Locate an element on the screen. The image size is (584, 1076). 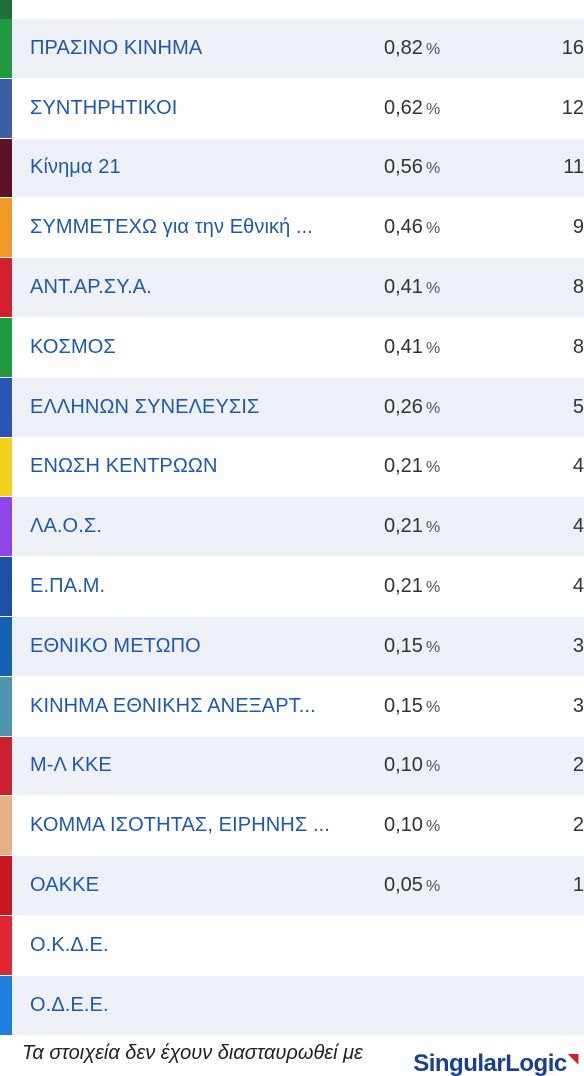
result-row: ΕΝΩΣΗ ΚΕΝΤΡΩΩΝ 0,21% 4 is located at coordinates (292, 467).